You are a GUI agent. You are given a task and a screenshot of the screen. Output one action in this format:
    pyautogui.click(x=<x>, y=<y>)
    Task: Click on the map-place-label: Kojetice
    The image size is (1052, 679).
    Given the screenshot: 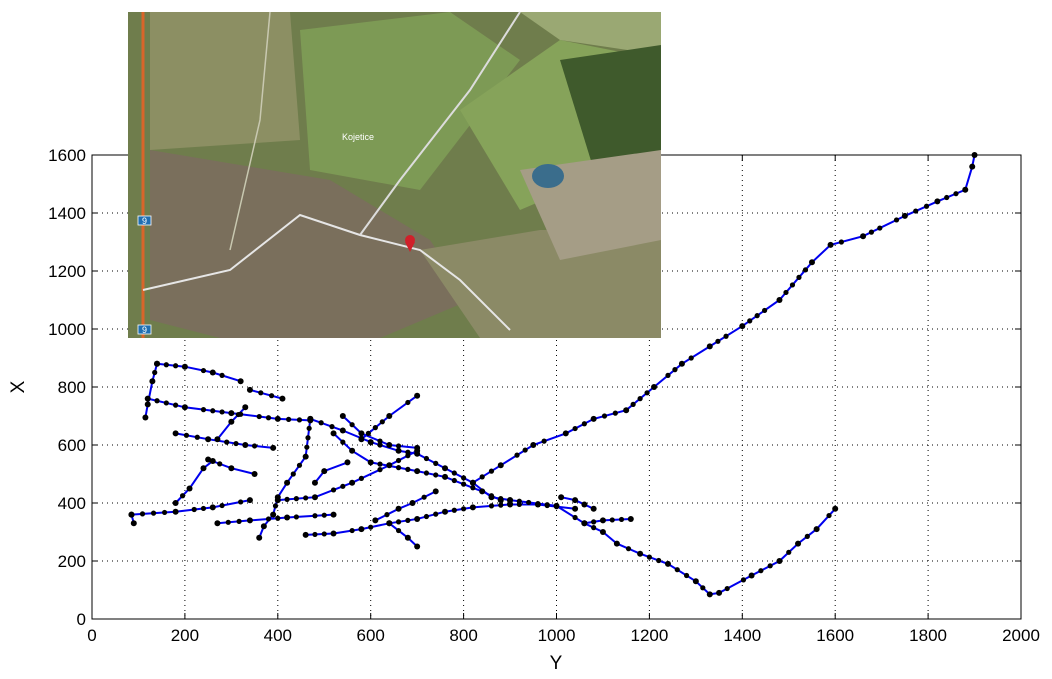 What is the action you would take?
    pyautogui.click(x=358, y=137)
    